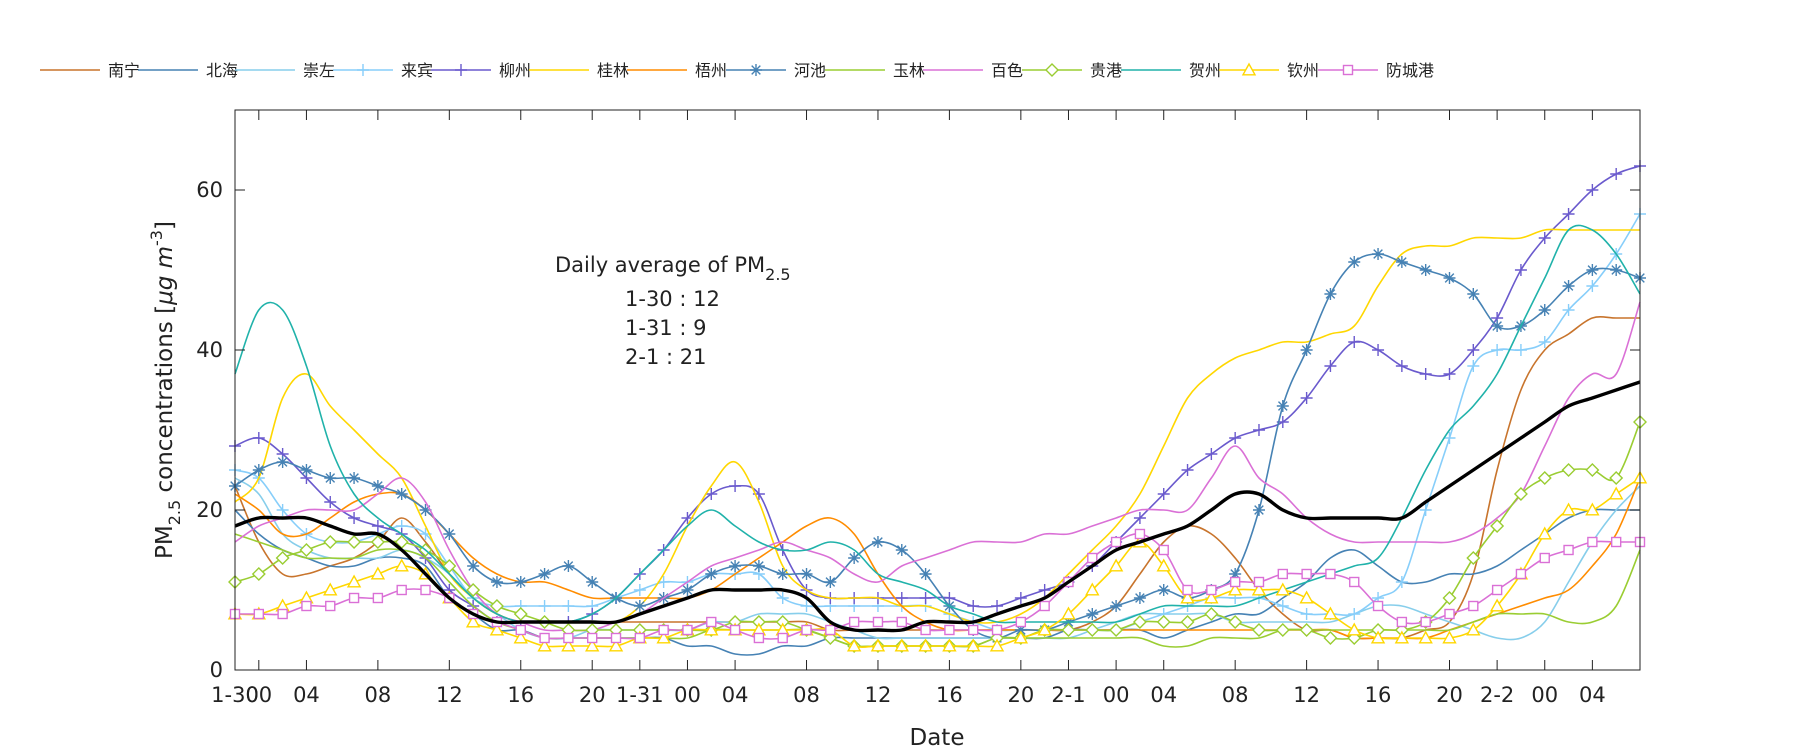 Image resolution: width=1800 pixels, height=750 pixels. What do you see at coordinates (1205, 70) in the screenshot?
I see `legend-label: 贺州` at bounding box center [1205, 70].